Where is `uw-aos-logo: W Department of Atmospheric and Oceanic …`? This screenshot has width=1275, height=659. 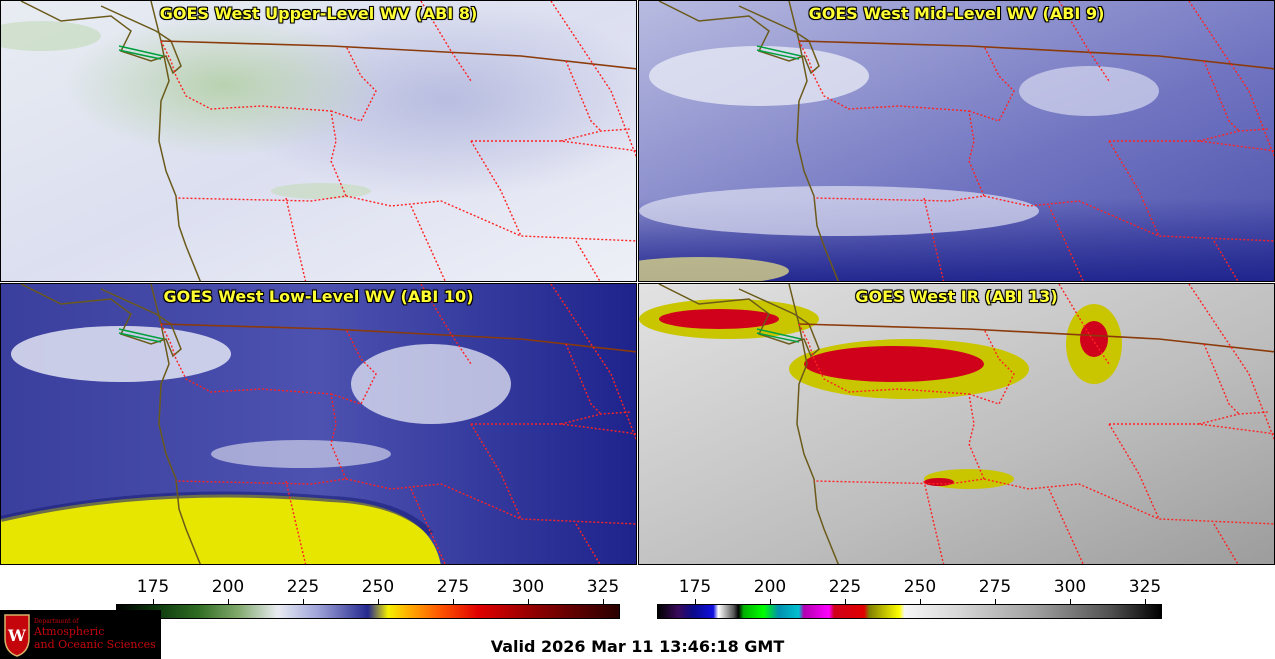
uw-aos-logo: W Department of Atmospheric and Oceanic … is located at coordinates (80, 634).